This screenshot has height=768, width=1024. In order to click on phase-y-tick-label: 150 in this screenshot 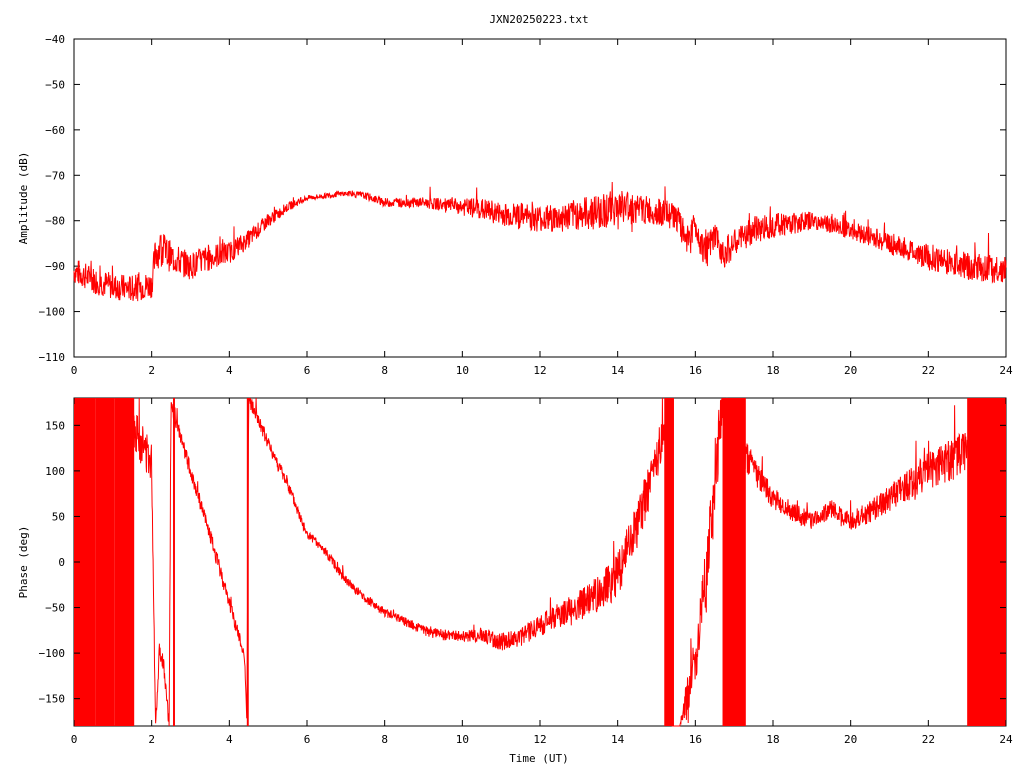, I will do `click(55, 425)`.